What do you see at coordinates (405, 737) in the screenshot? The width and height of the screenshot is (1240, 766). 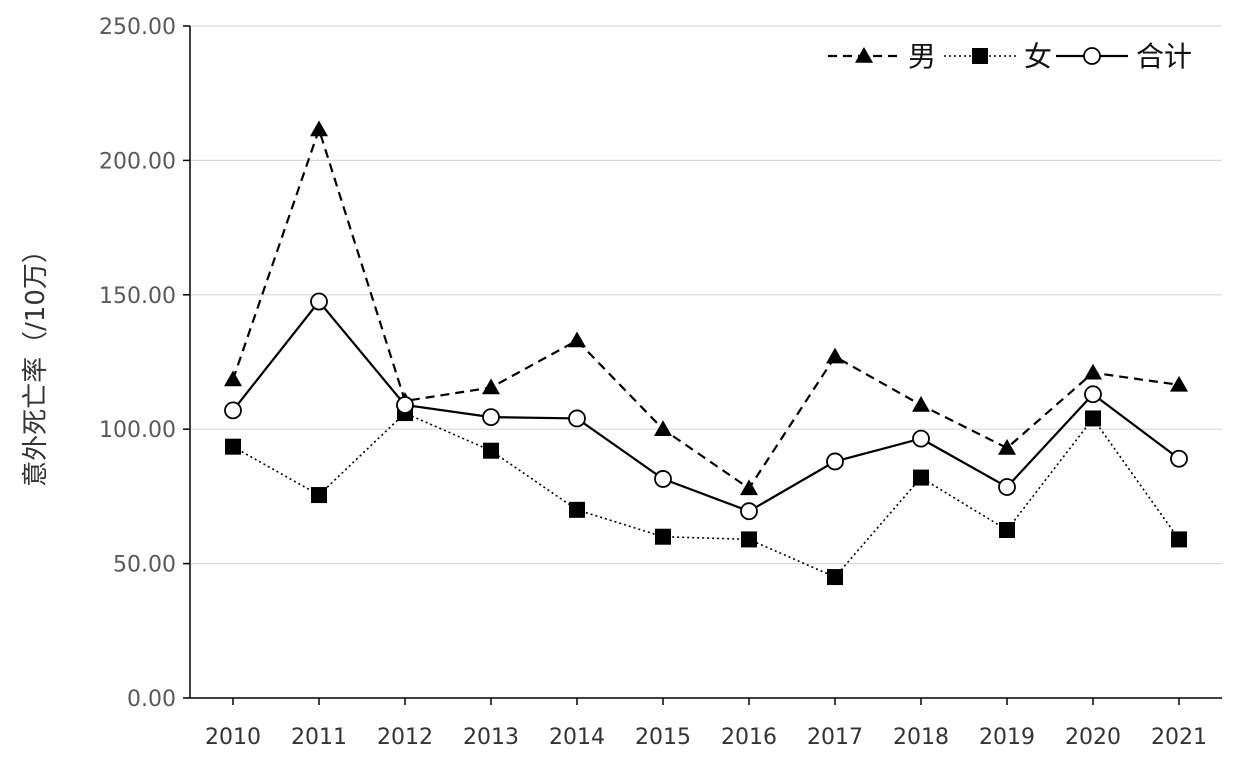 I see `x-tick-label: 2012` at bounding box center [405, 737].